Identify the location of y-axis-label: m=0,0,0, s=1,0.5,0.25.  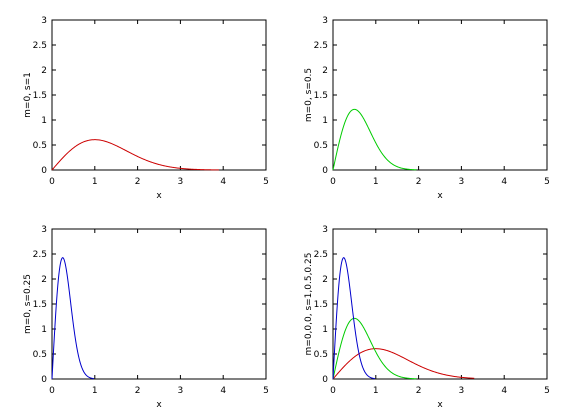
(309, 304).